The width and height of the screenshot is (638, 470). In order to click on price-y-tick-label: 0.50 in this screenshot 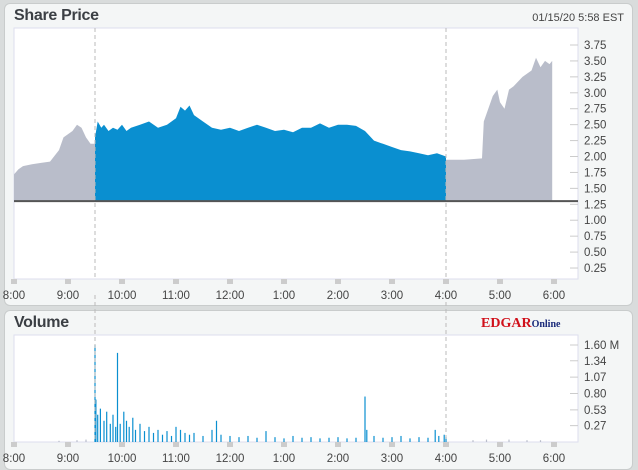, I will do `click(595, 253)`.